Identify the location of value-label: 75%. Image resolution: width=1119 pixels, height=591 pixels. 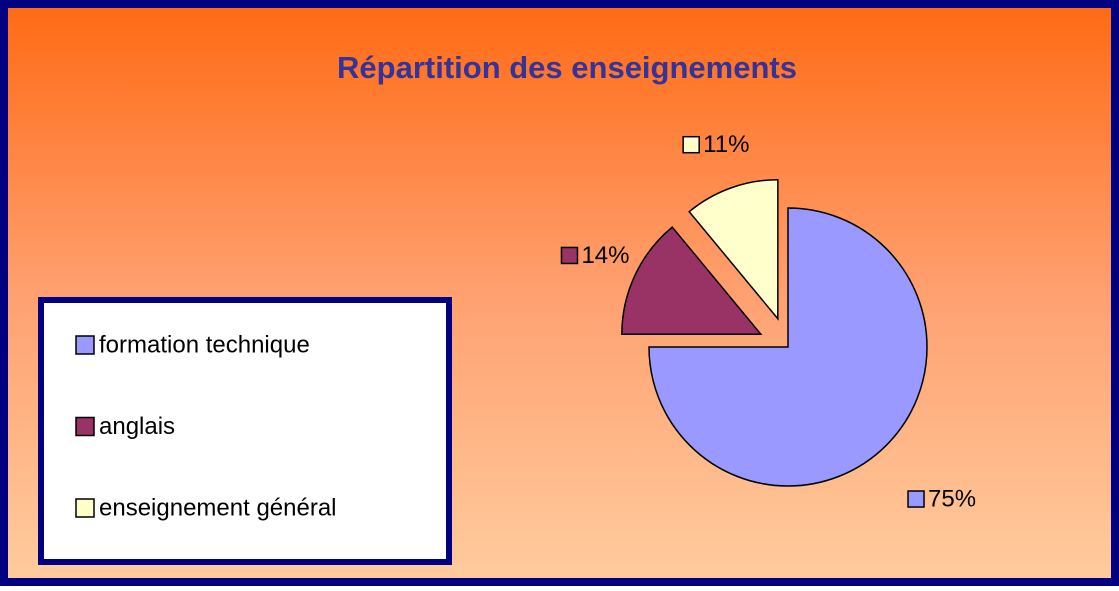
(952, 498).